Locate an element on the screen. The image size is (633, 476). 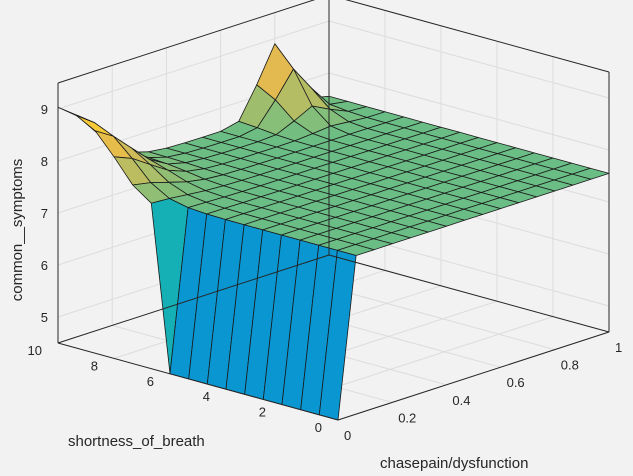
y-tick-label: 10 is located at coordinates (35, 350).